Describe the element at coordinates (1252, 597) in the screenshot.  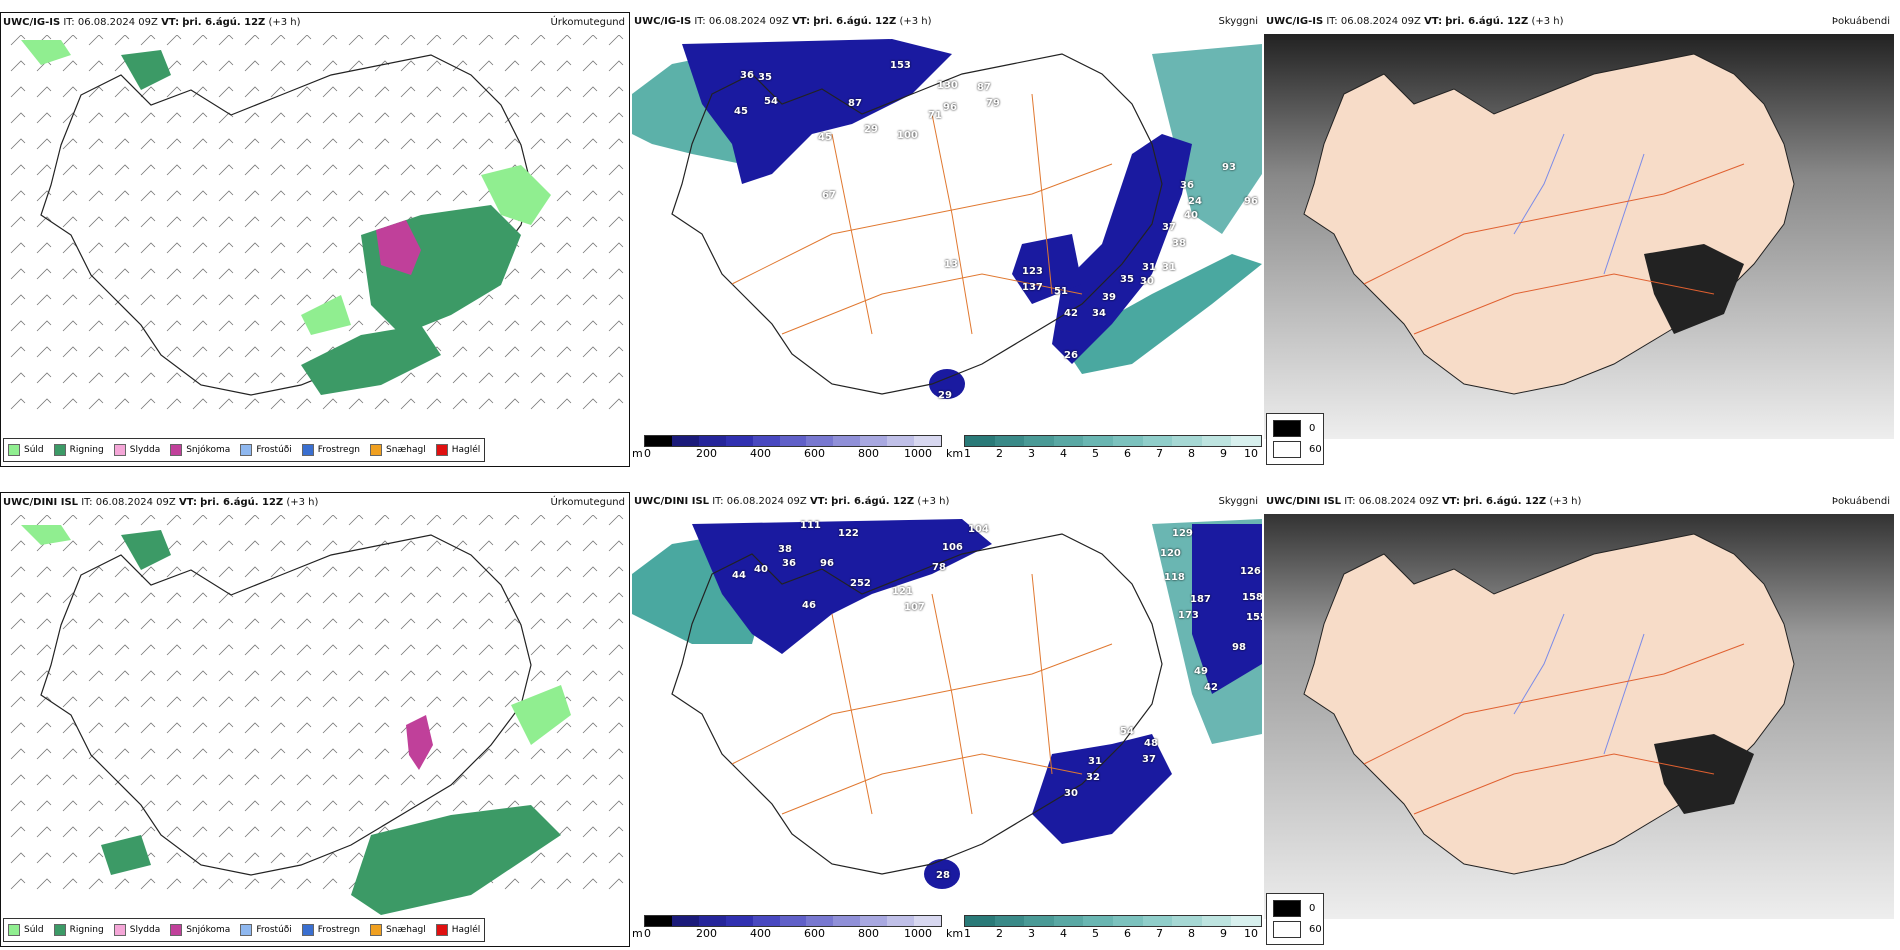
I see `cloud-label: 158` at that location.